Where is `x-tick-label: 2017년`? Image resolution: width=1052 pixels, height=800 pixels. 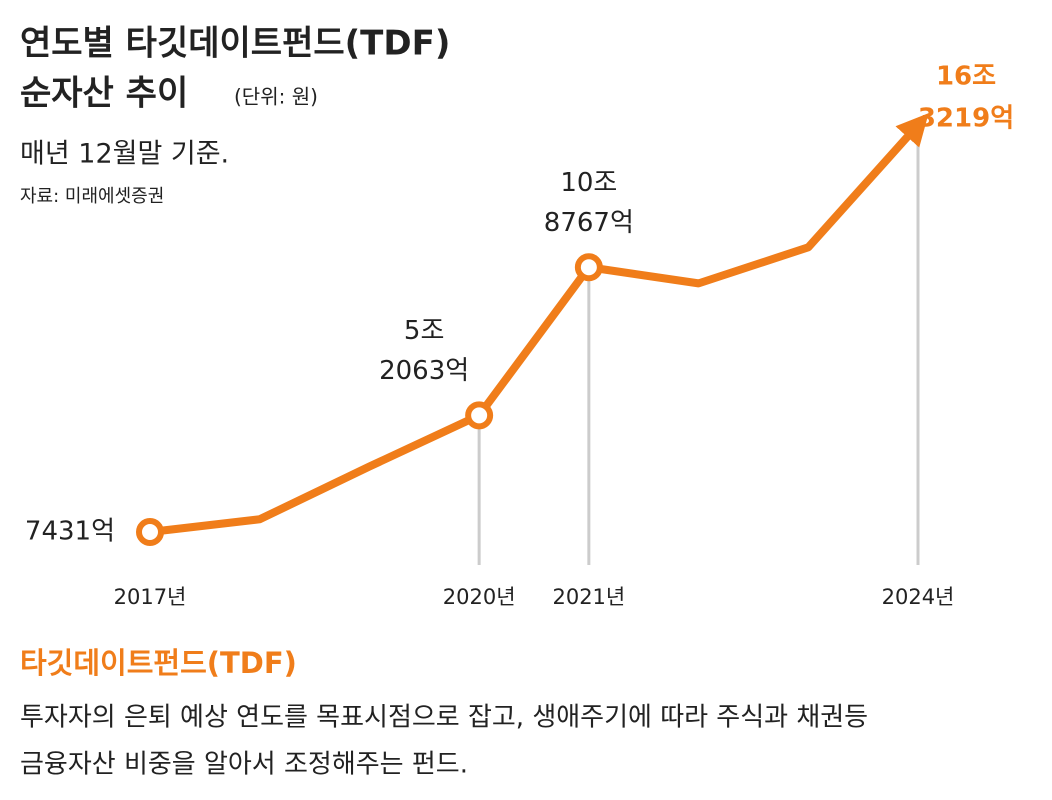 x-tick-label: 2017년 is located at coordinates (150, 597).